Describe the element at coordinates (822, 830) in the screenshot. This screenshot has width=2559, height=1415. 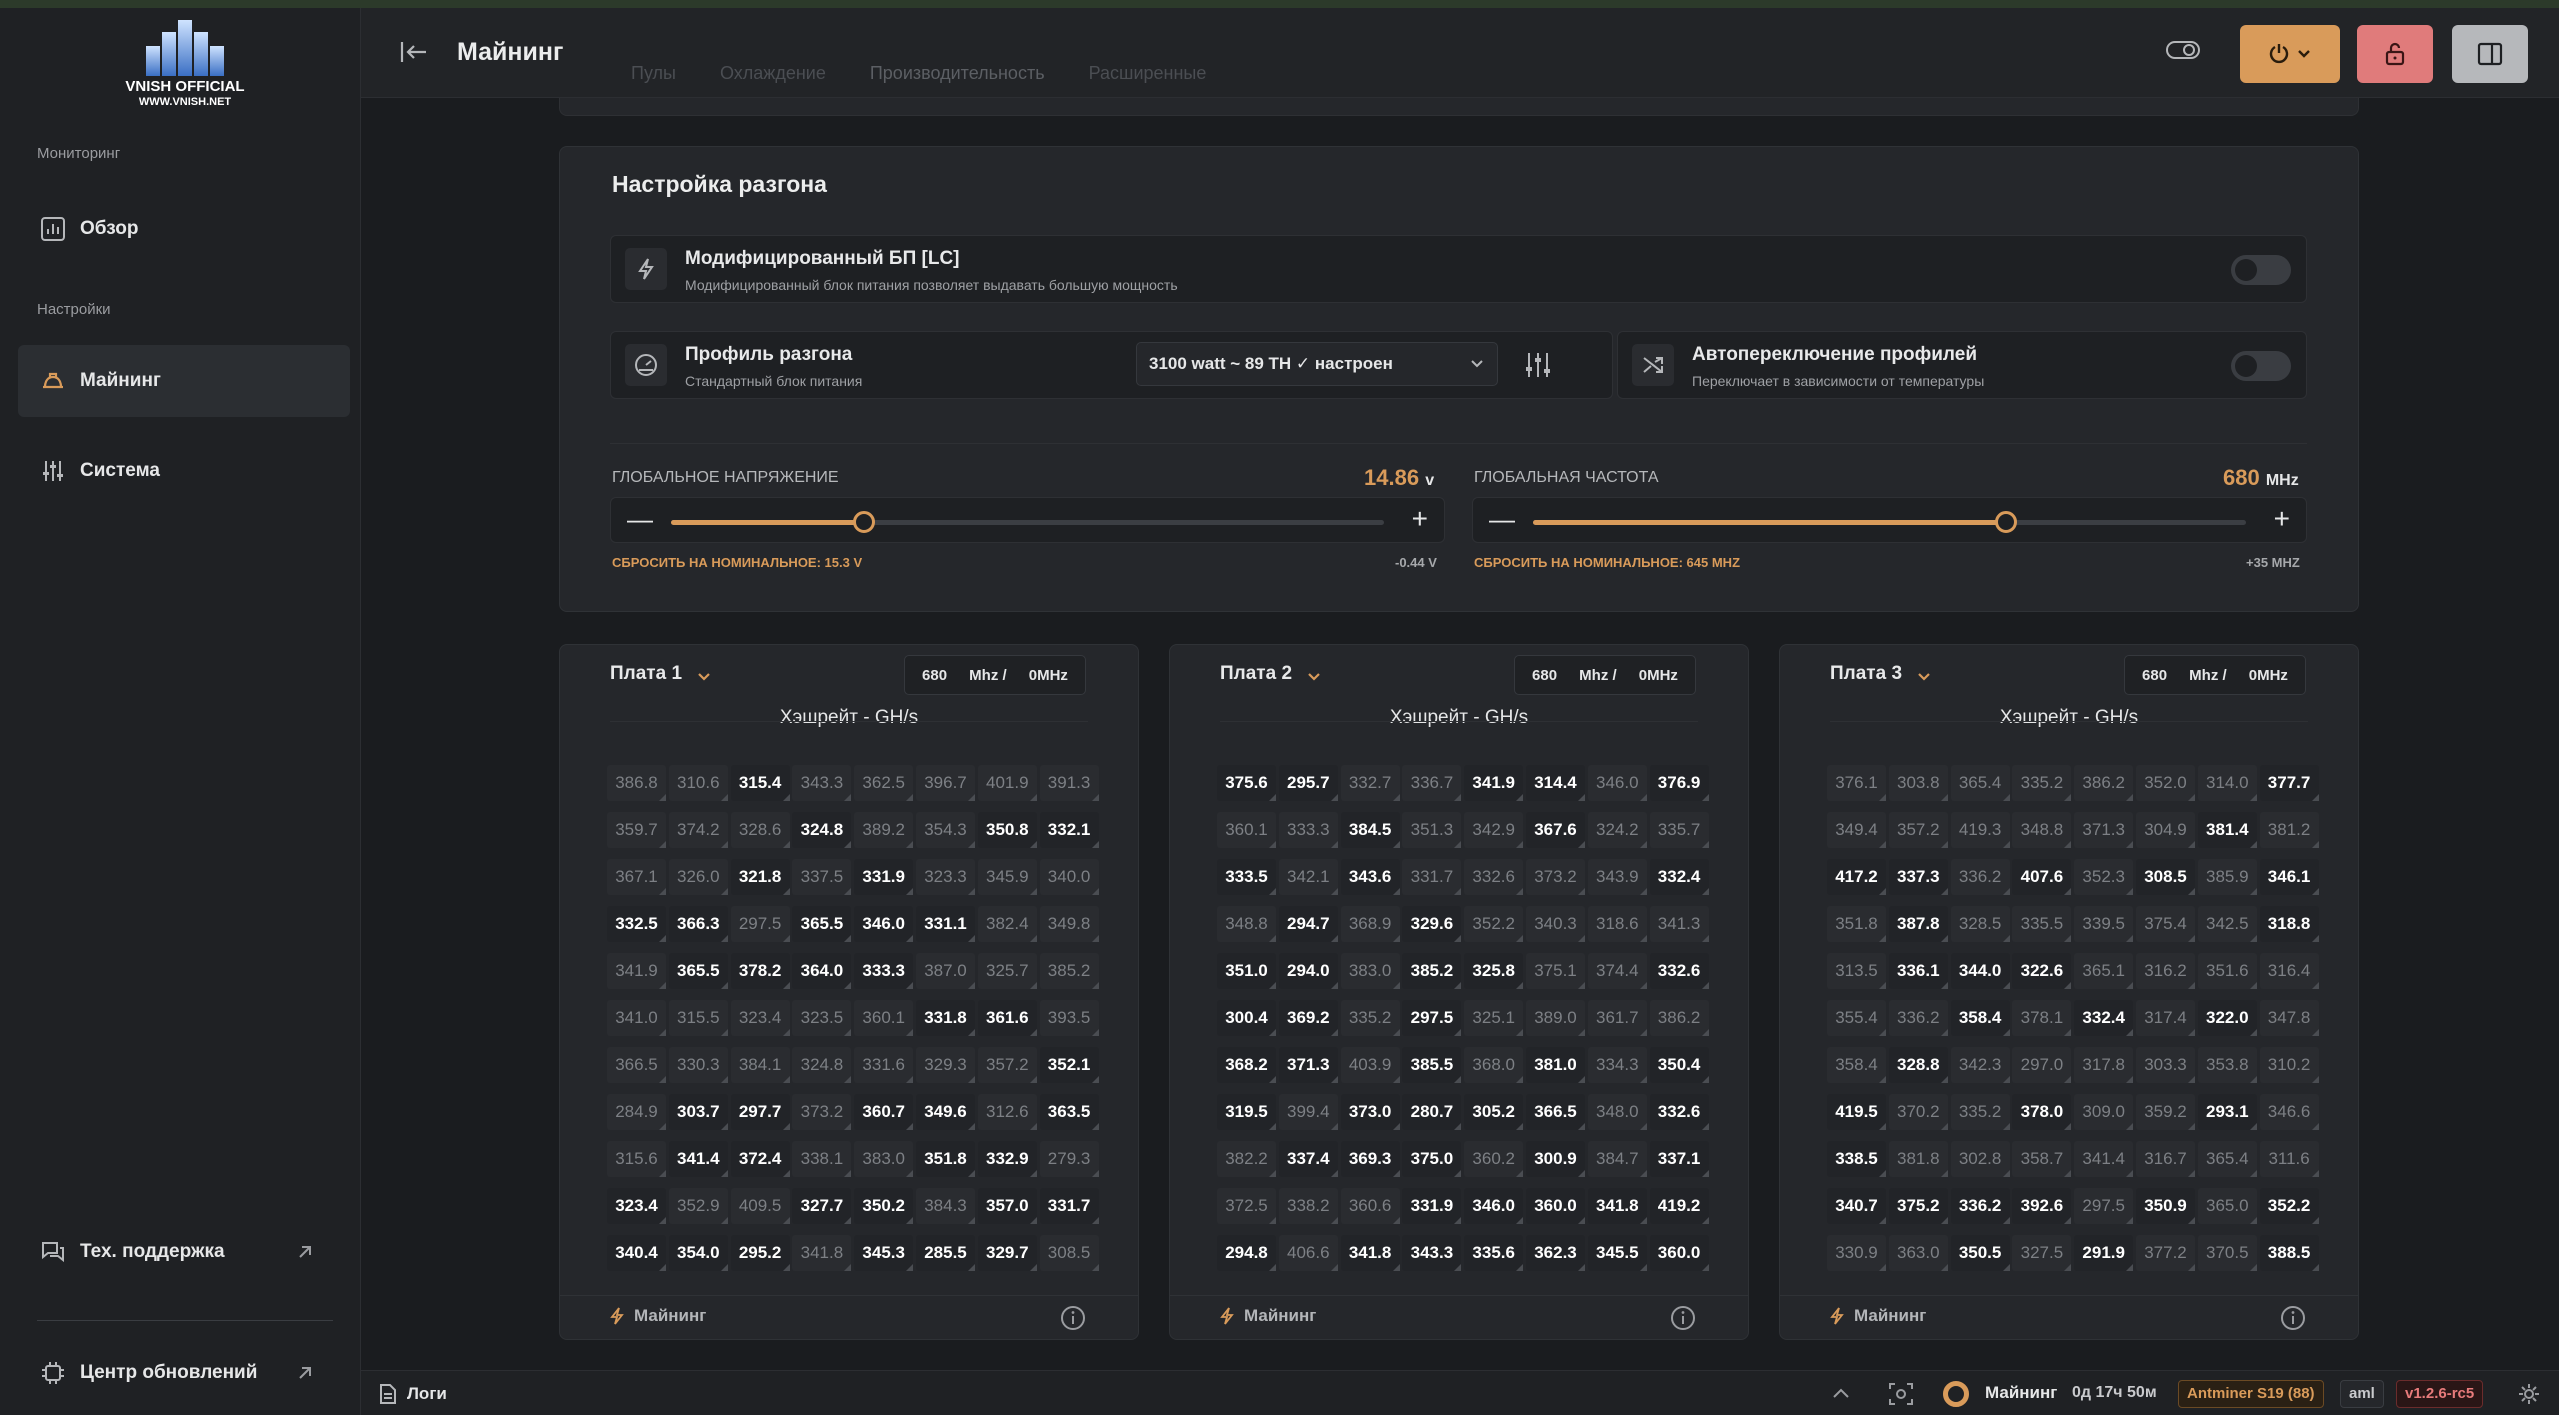
I see `chip-cell: 324.8` at that location.